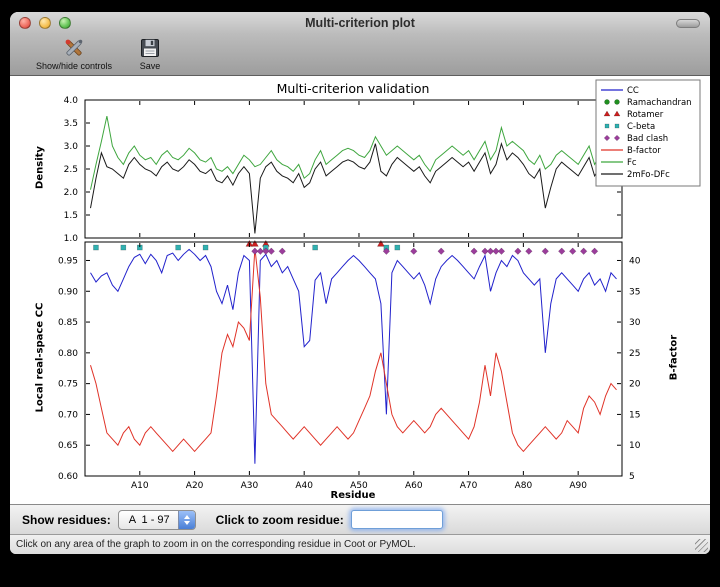  What do you see at coordinates (632, 163) in the screenshot?
I see `legend-label-fc: Fc` at bounding box center [632, 163].